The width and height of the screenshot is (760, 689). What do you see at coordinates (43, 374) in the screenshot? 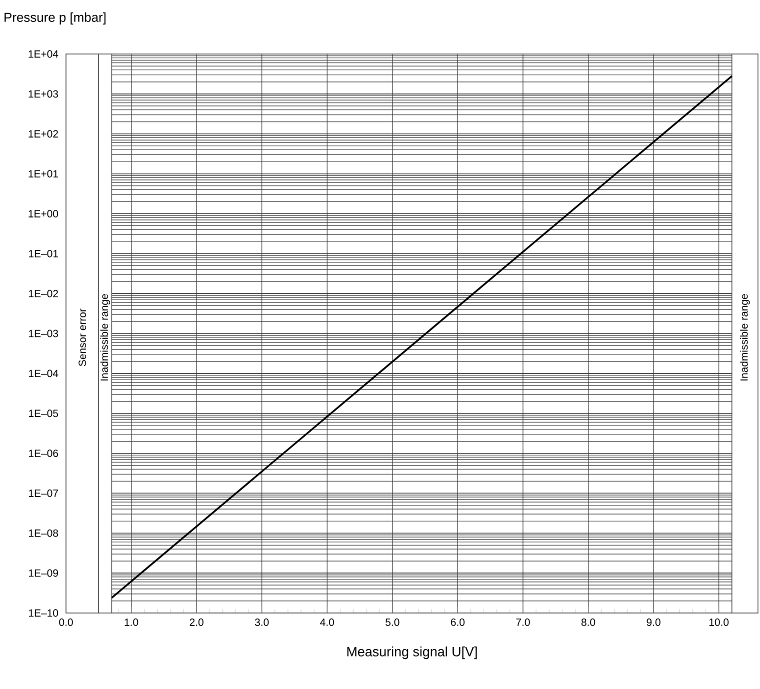
I see `y-tick-label: 1E–04` at bounding box center [43, 374].